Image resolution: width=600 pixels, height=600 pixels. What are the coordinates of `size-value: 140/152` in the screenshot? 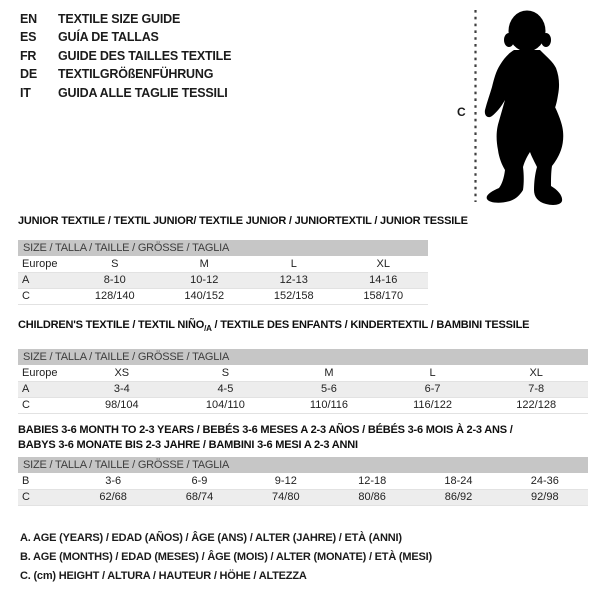 It's located at (204, 296).